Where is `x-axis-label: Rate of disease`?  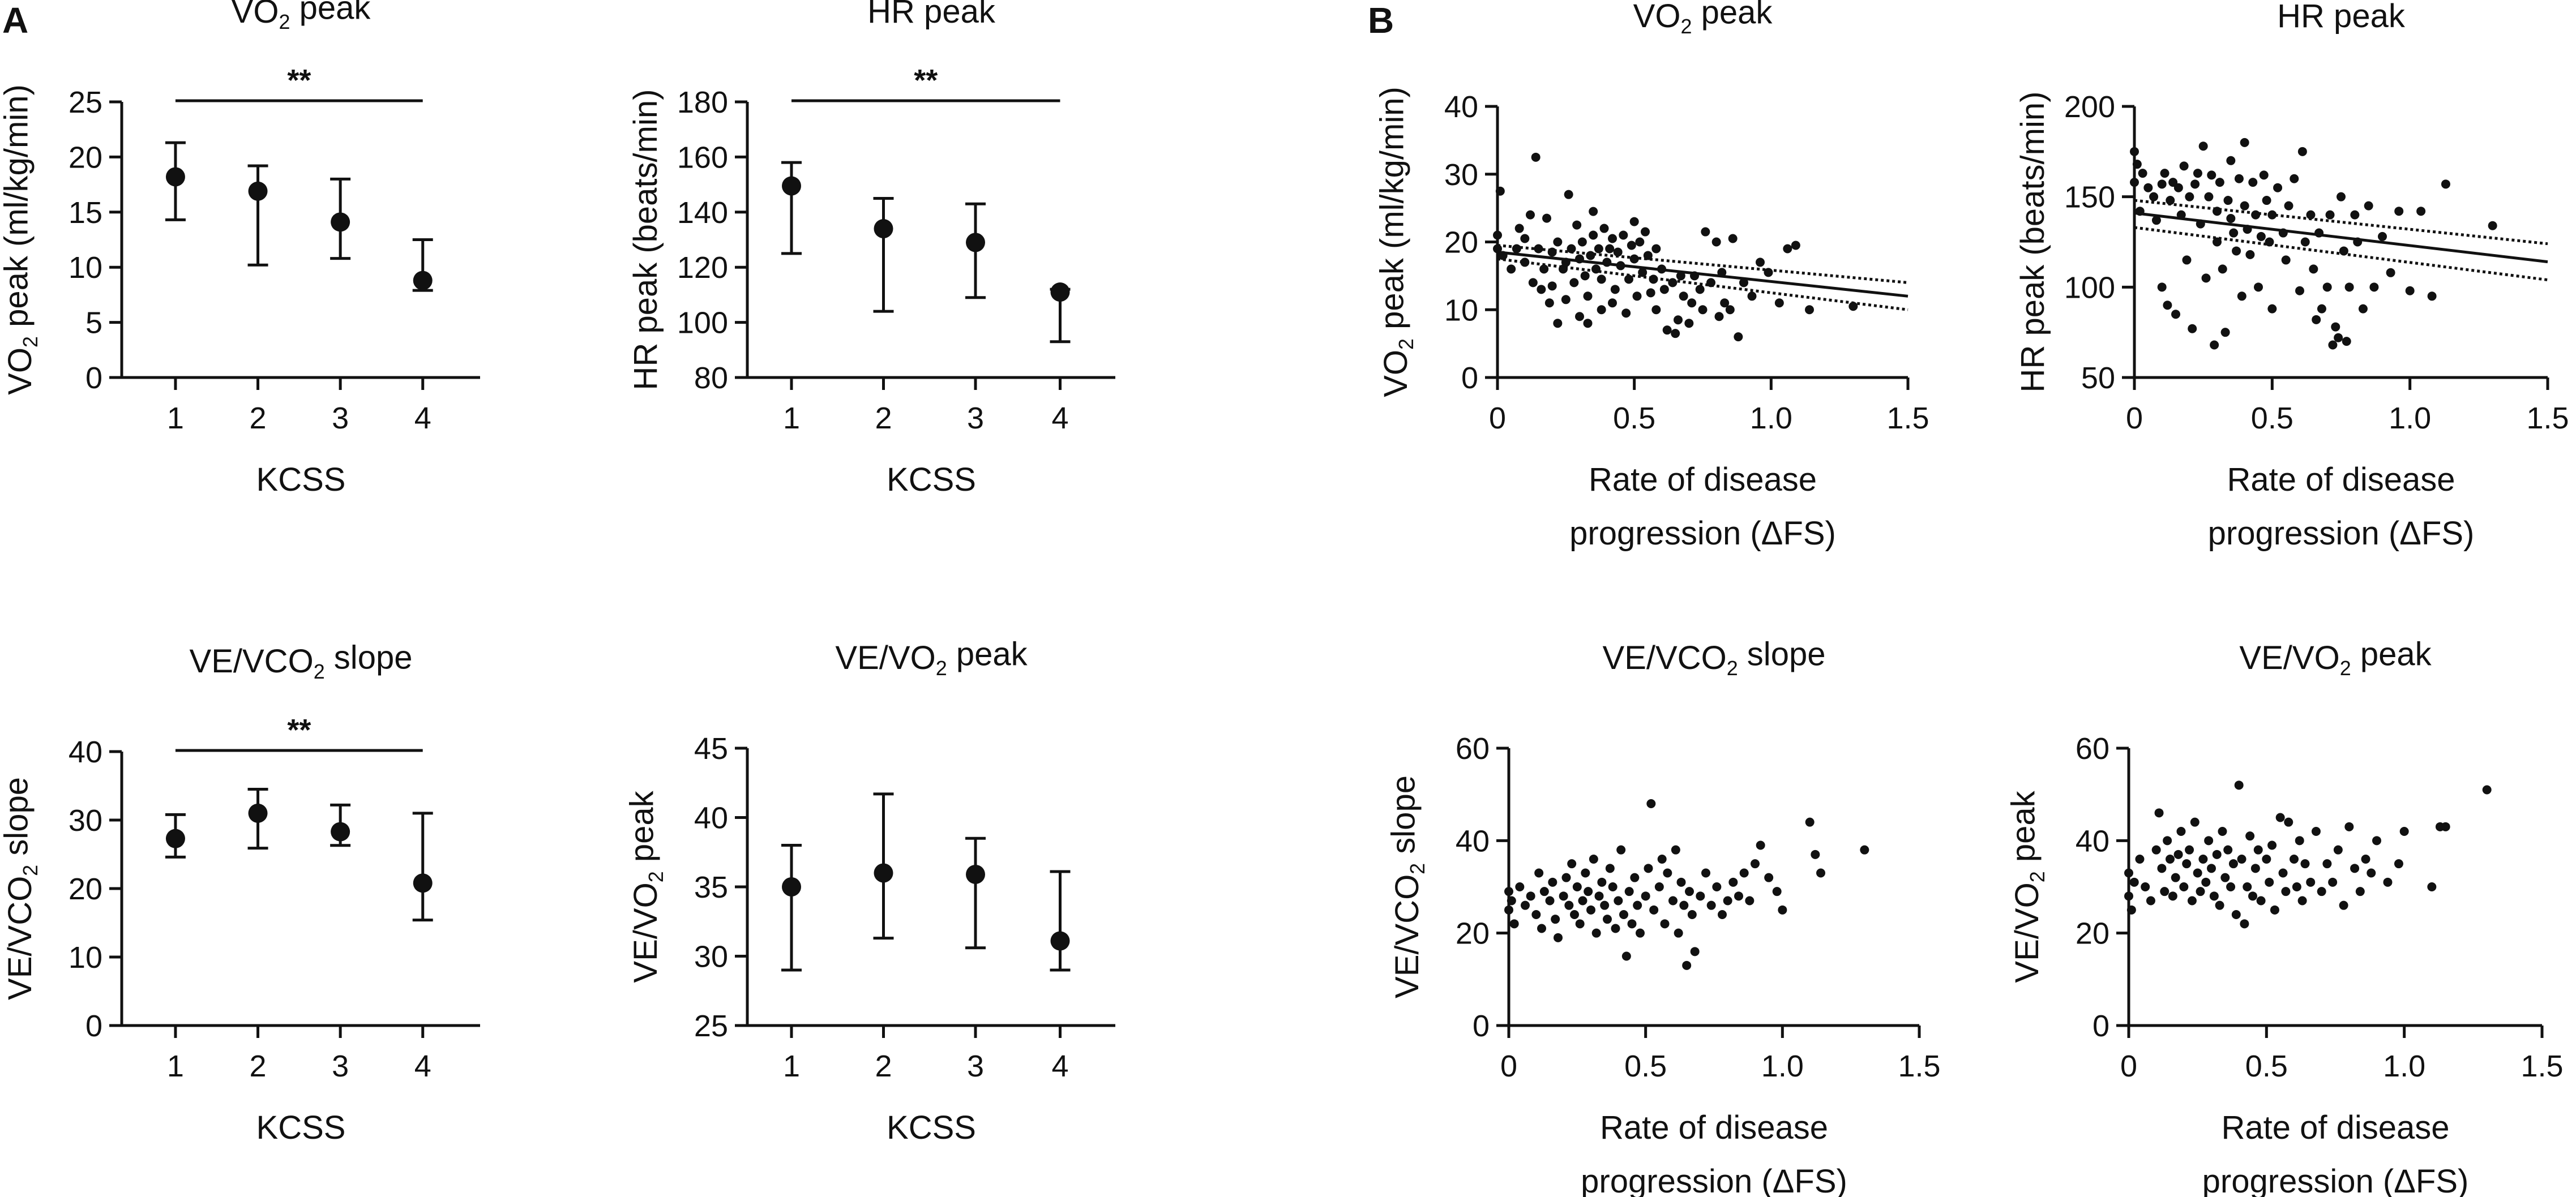 x-axis-label: Rate of disease is located at coordinates (2341, 480).